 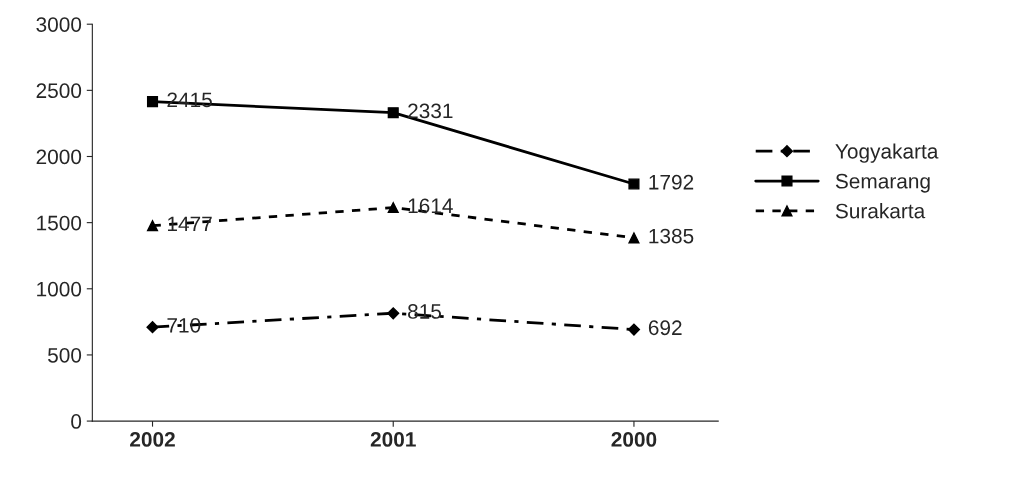 What do you see at coordinates (59, 91) in the screenshot?
I see `y-tick-label: 2500` at bounding box center [59, 91].